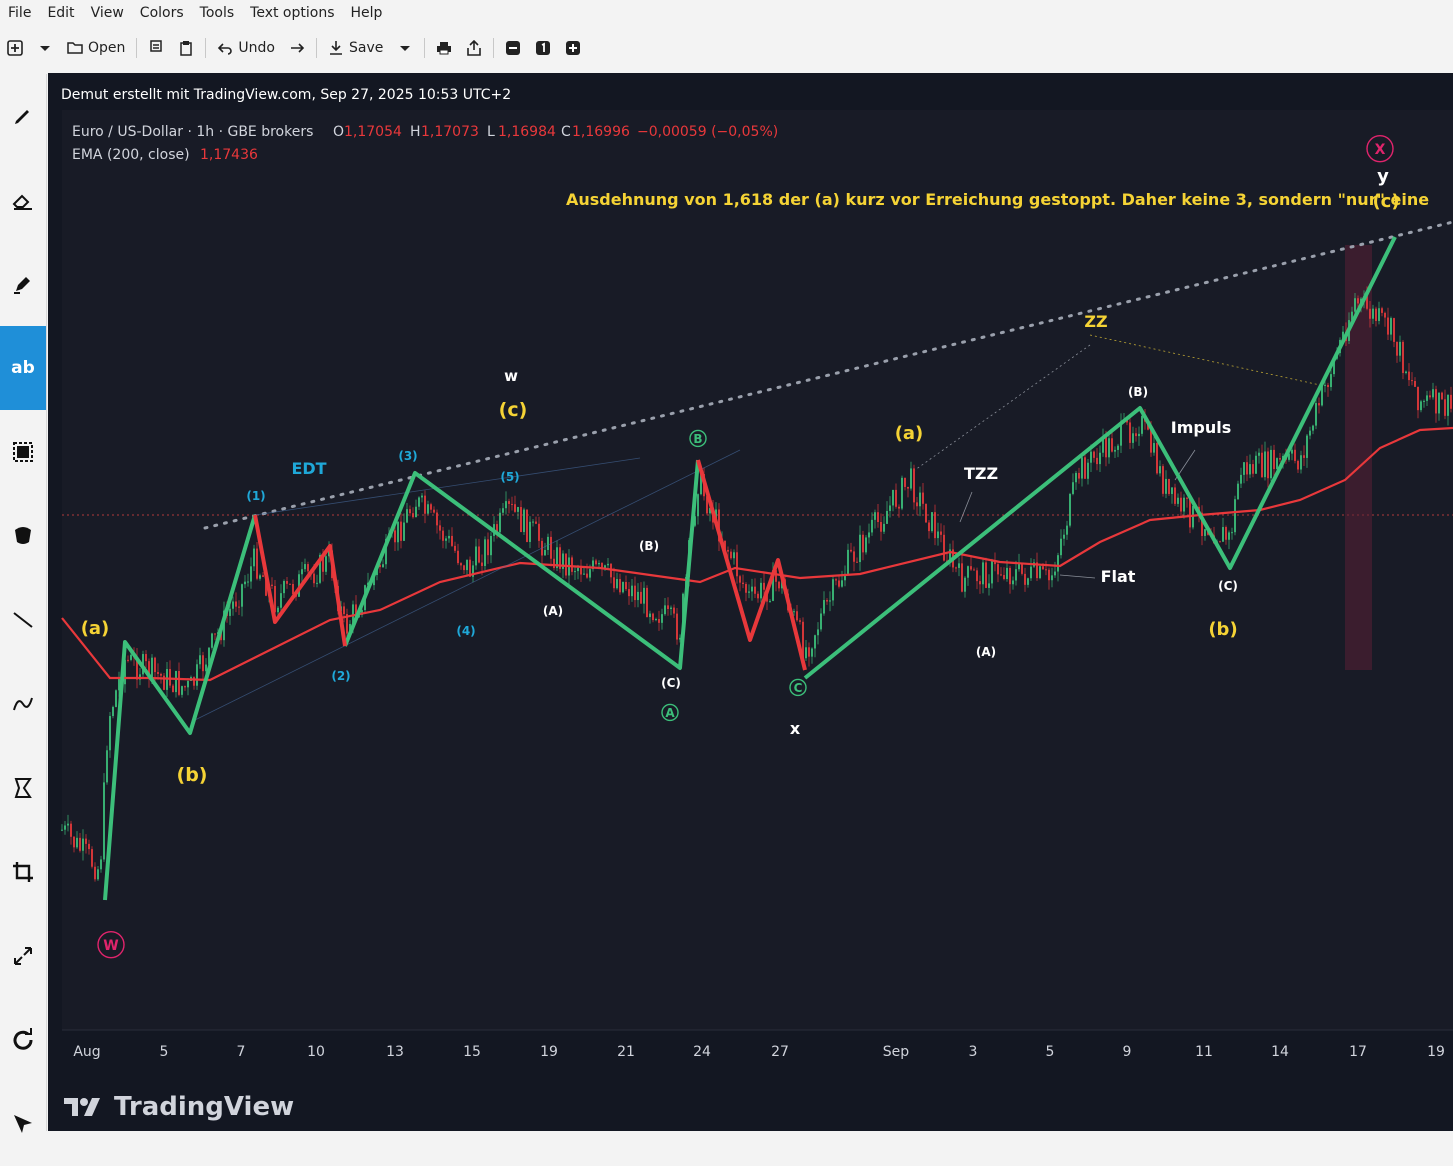 This screenshot has height=1166, width=1453. I want to click on share-button, so click(474, 48).